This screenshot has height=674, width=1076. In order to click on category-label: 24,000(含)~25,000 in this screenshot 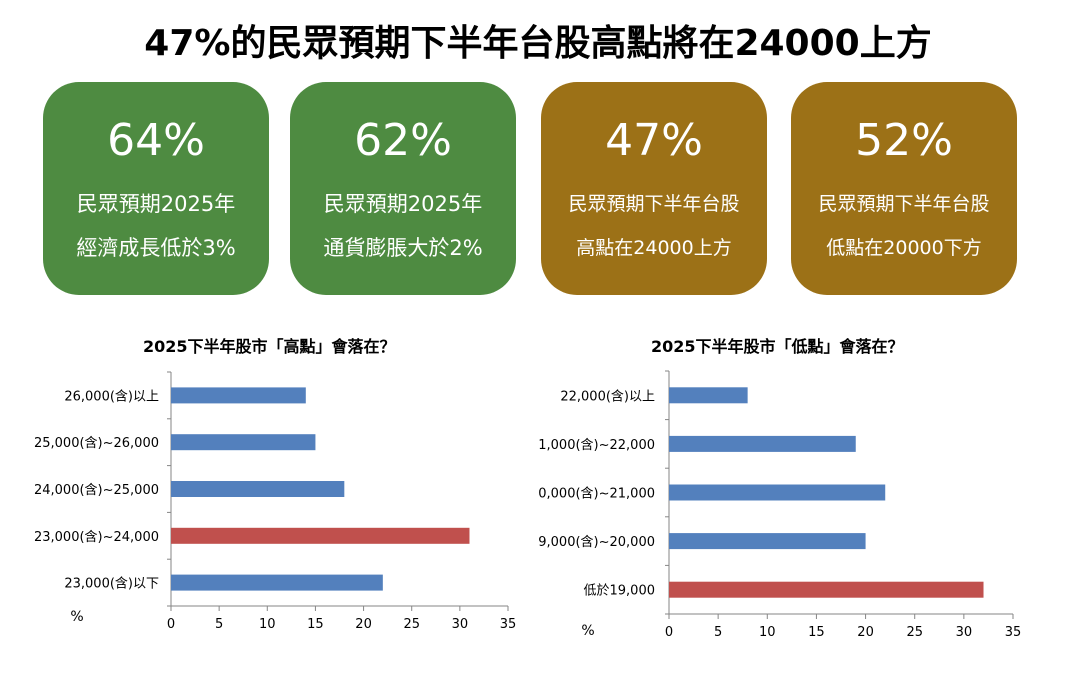, I will do `click(96, 490)`.